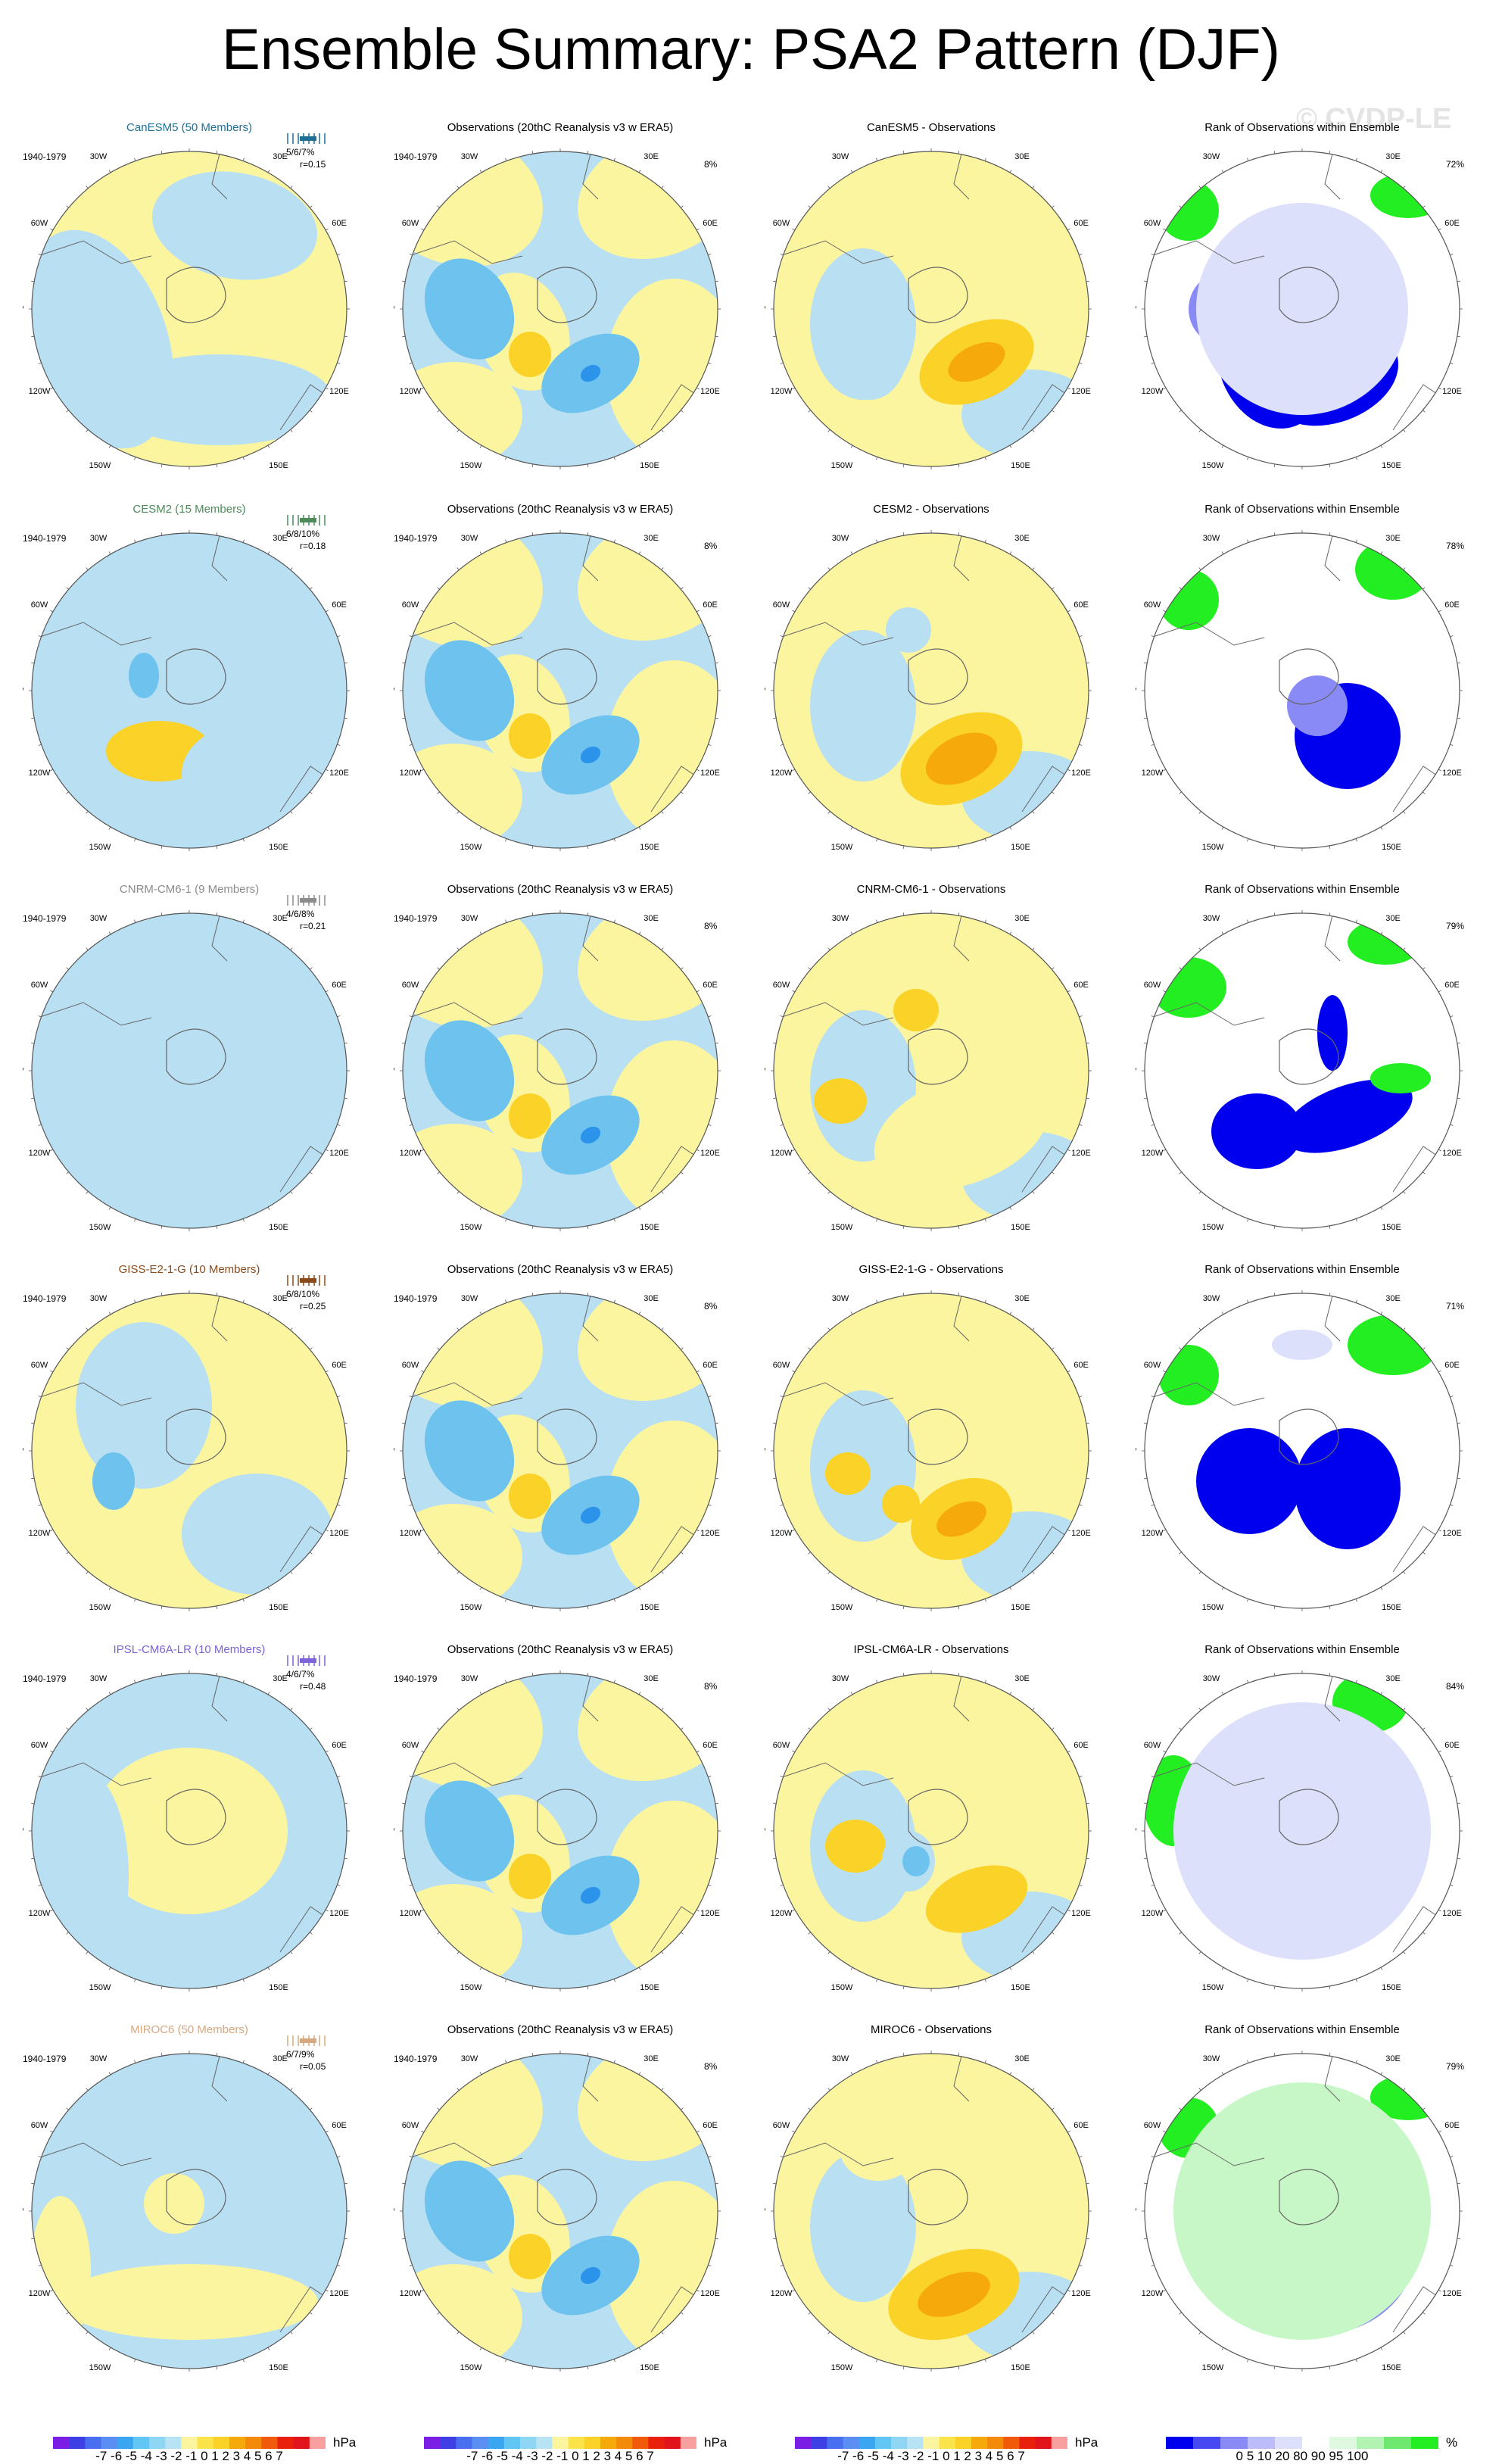 This screenshot has width=1502, height=2464. Describe the element at coordinates (416, 156) in the screenshot. I see `period-label: 1940-1979` at that location.